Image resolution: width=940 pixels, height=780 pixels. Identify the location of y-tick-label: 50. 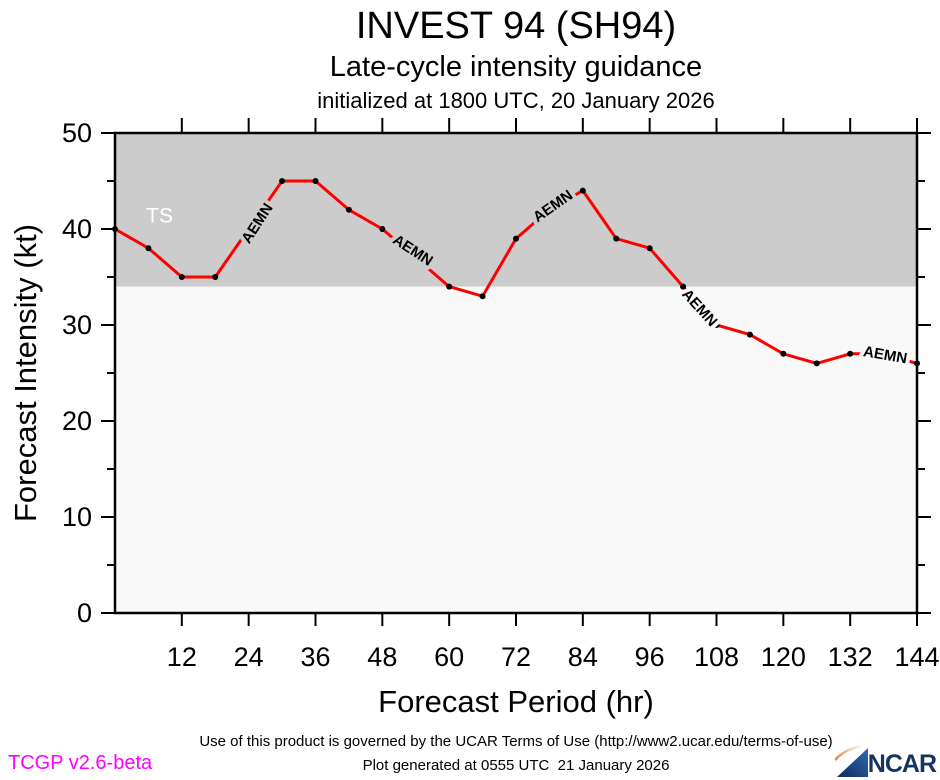
(77, 133).